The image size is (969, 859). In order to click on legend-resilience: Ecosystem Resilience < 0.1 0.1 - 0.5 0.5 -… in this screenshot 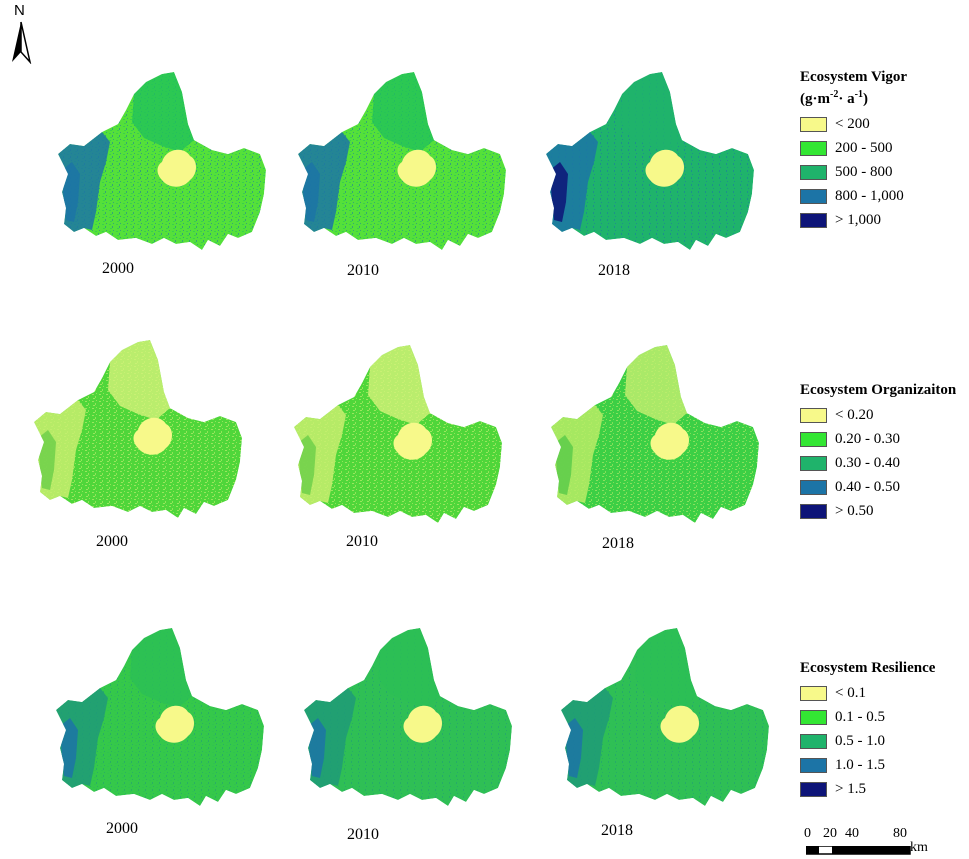, I will do `click(867, 730)`.